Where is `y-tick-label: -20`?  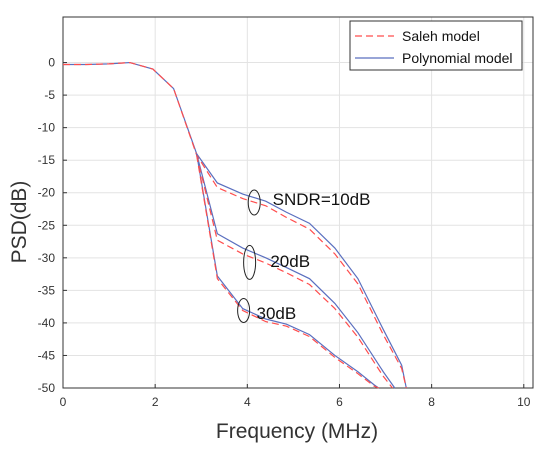 y-tick-label: -20 is located at coordinates (47, 193).